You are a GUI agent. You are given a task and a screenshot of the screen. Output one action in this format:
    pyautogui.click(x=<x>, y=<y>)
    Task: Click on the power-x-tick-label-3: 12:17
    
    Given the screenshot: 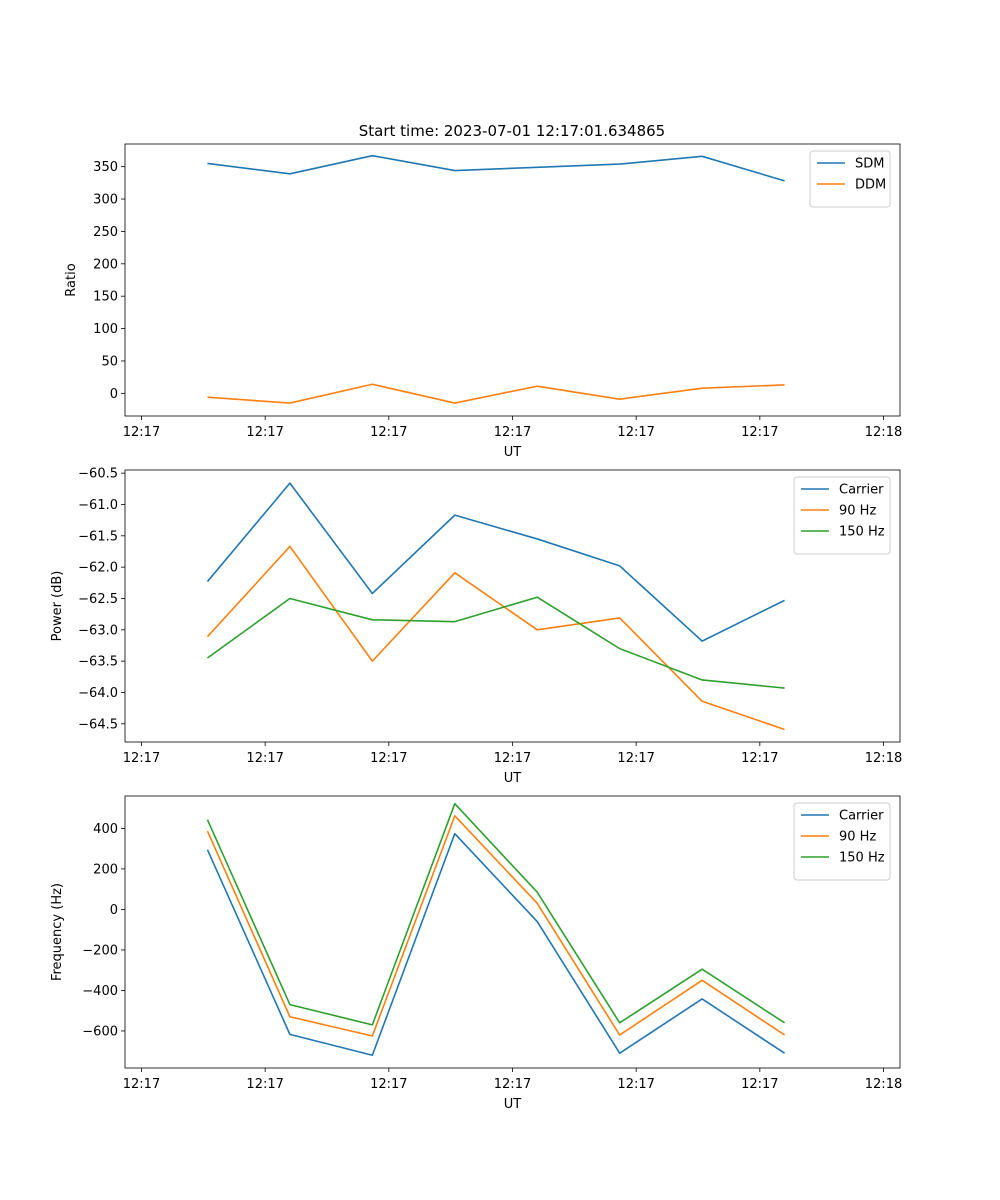 What is the action you would take?
    pyautogui.click(x=512, y=758)
    